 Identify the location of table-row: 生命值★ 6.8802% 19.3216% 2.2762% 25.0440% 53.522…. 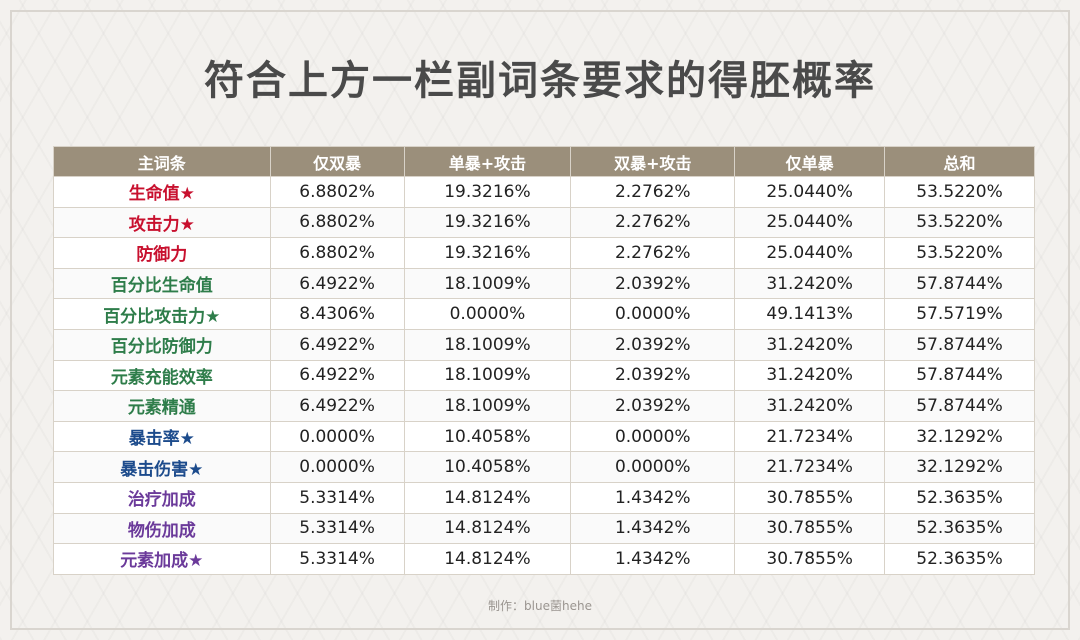
(544, 192).